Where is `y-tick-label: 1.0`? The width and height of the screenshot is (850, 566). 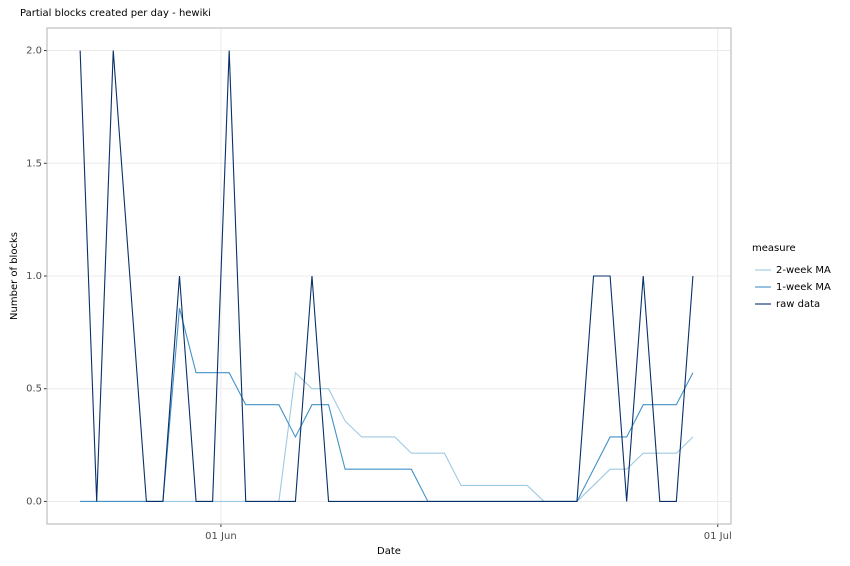
y-tick-label: 1.0 is located at coordinates (34, 276).